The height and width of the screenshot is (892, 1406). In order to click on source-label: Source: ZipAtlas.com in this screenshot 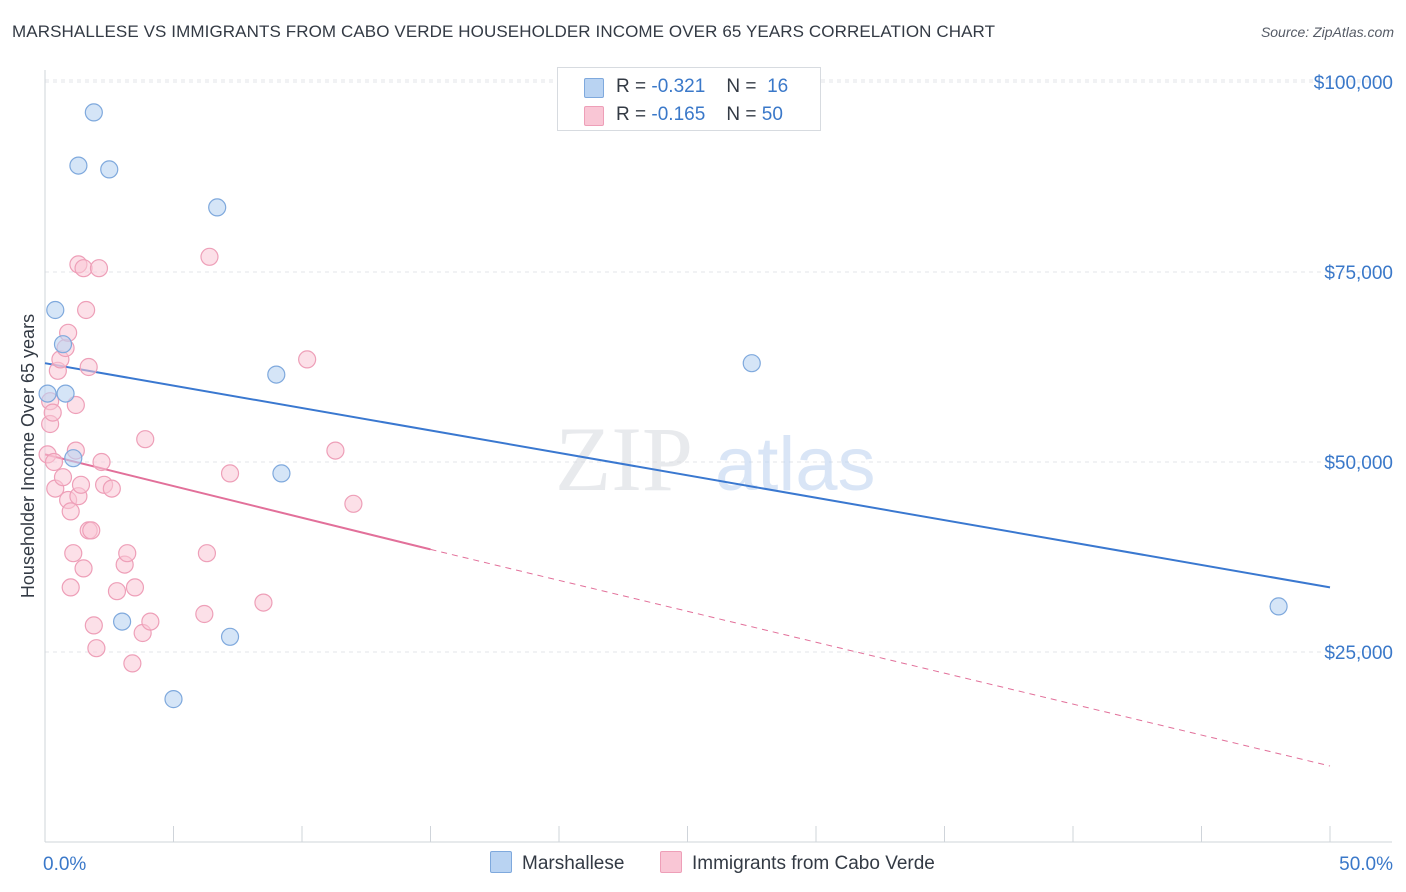, I will do `click(1327, 32)`.